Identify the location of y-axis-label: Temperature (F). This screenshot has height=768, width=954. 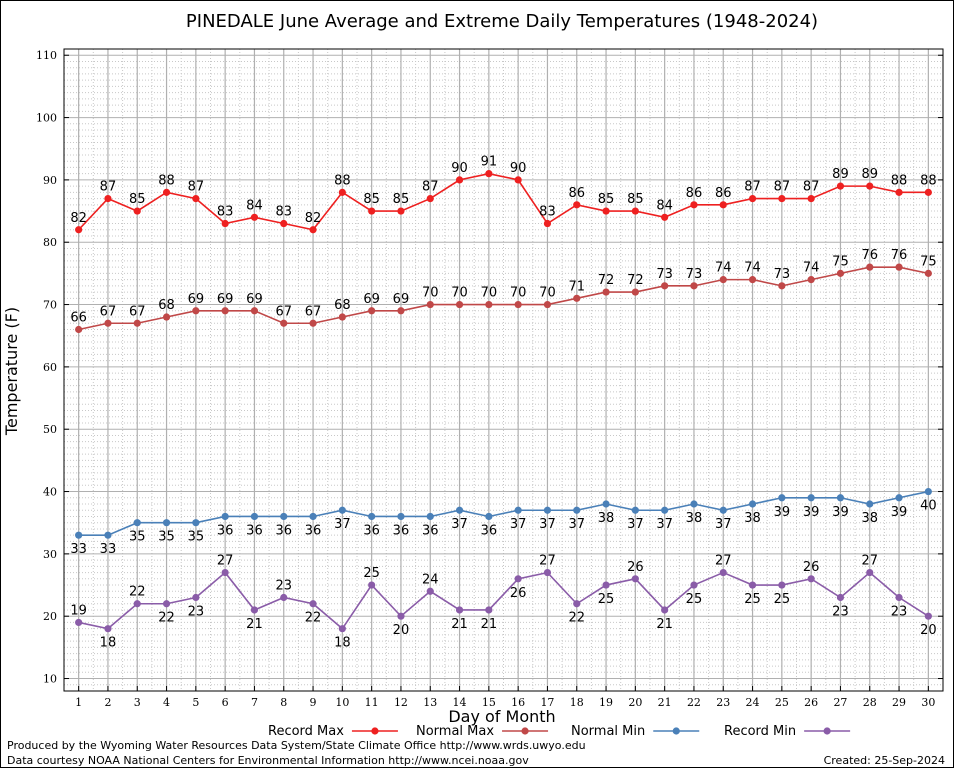
(11, 371).